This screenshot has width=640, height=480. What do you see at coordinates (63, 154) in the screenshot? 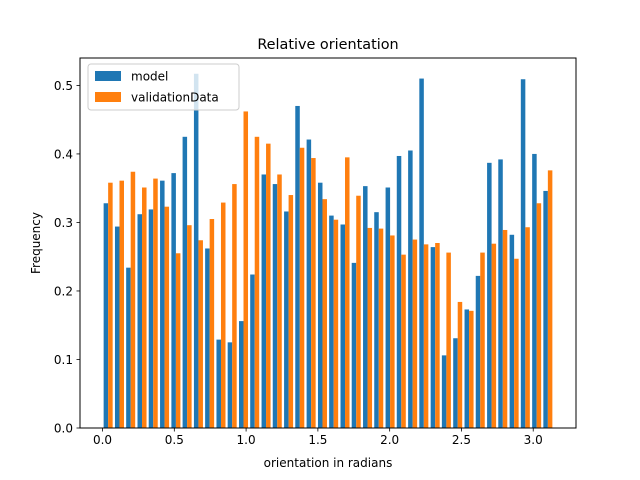
I see `y-tick-label: 0.4` at bounding box center [63, 154].